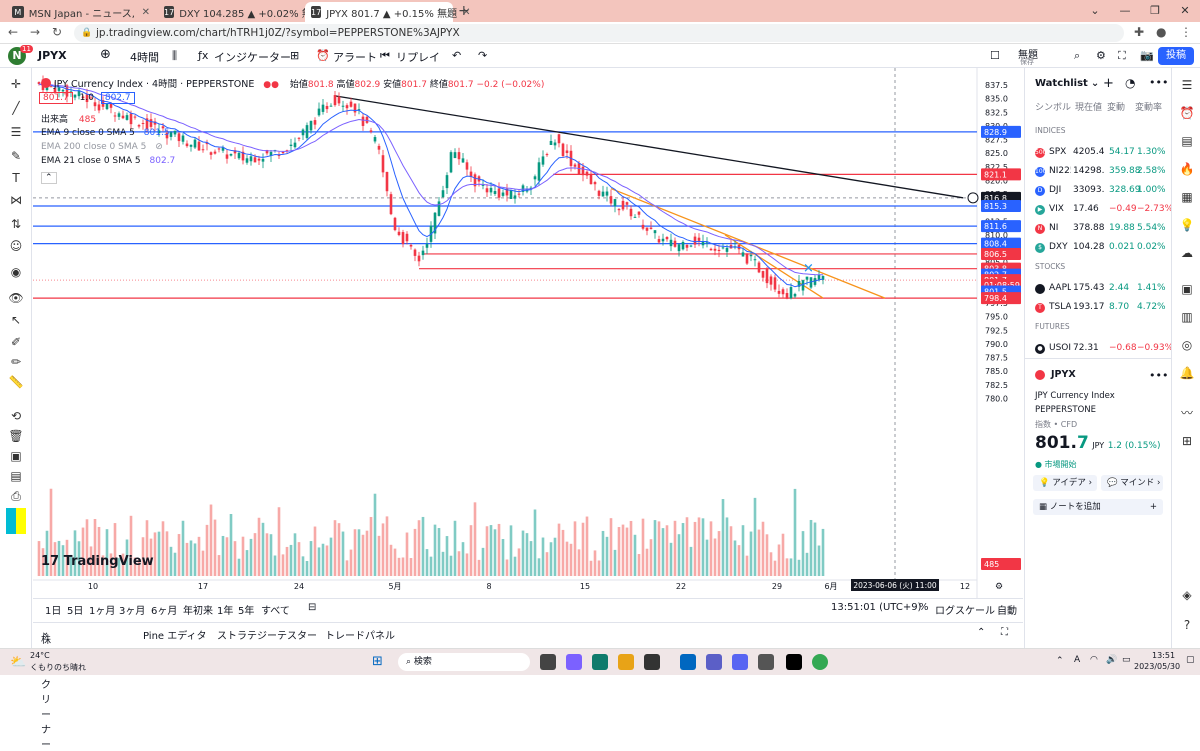 This screenshot has height=751, width=1200. I want to click on magnet-icon: ◉, so click(16, 272).